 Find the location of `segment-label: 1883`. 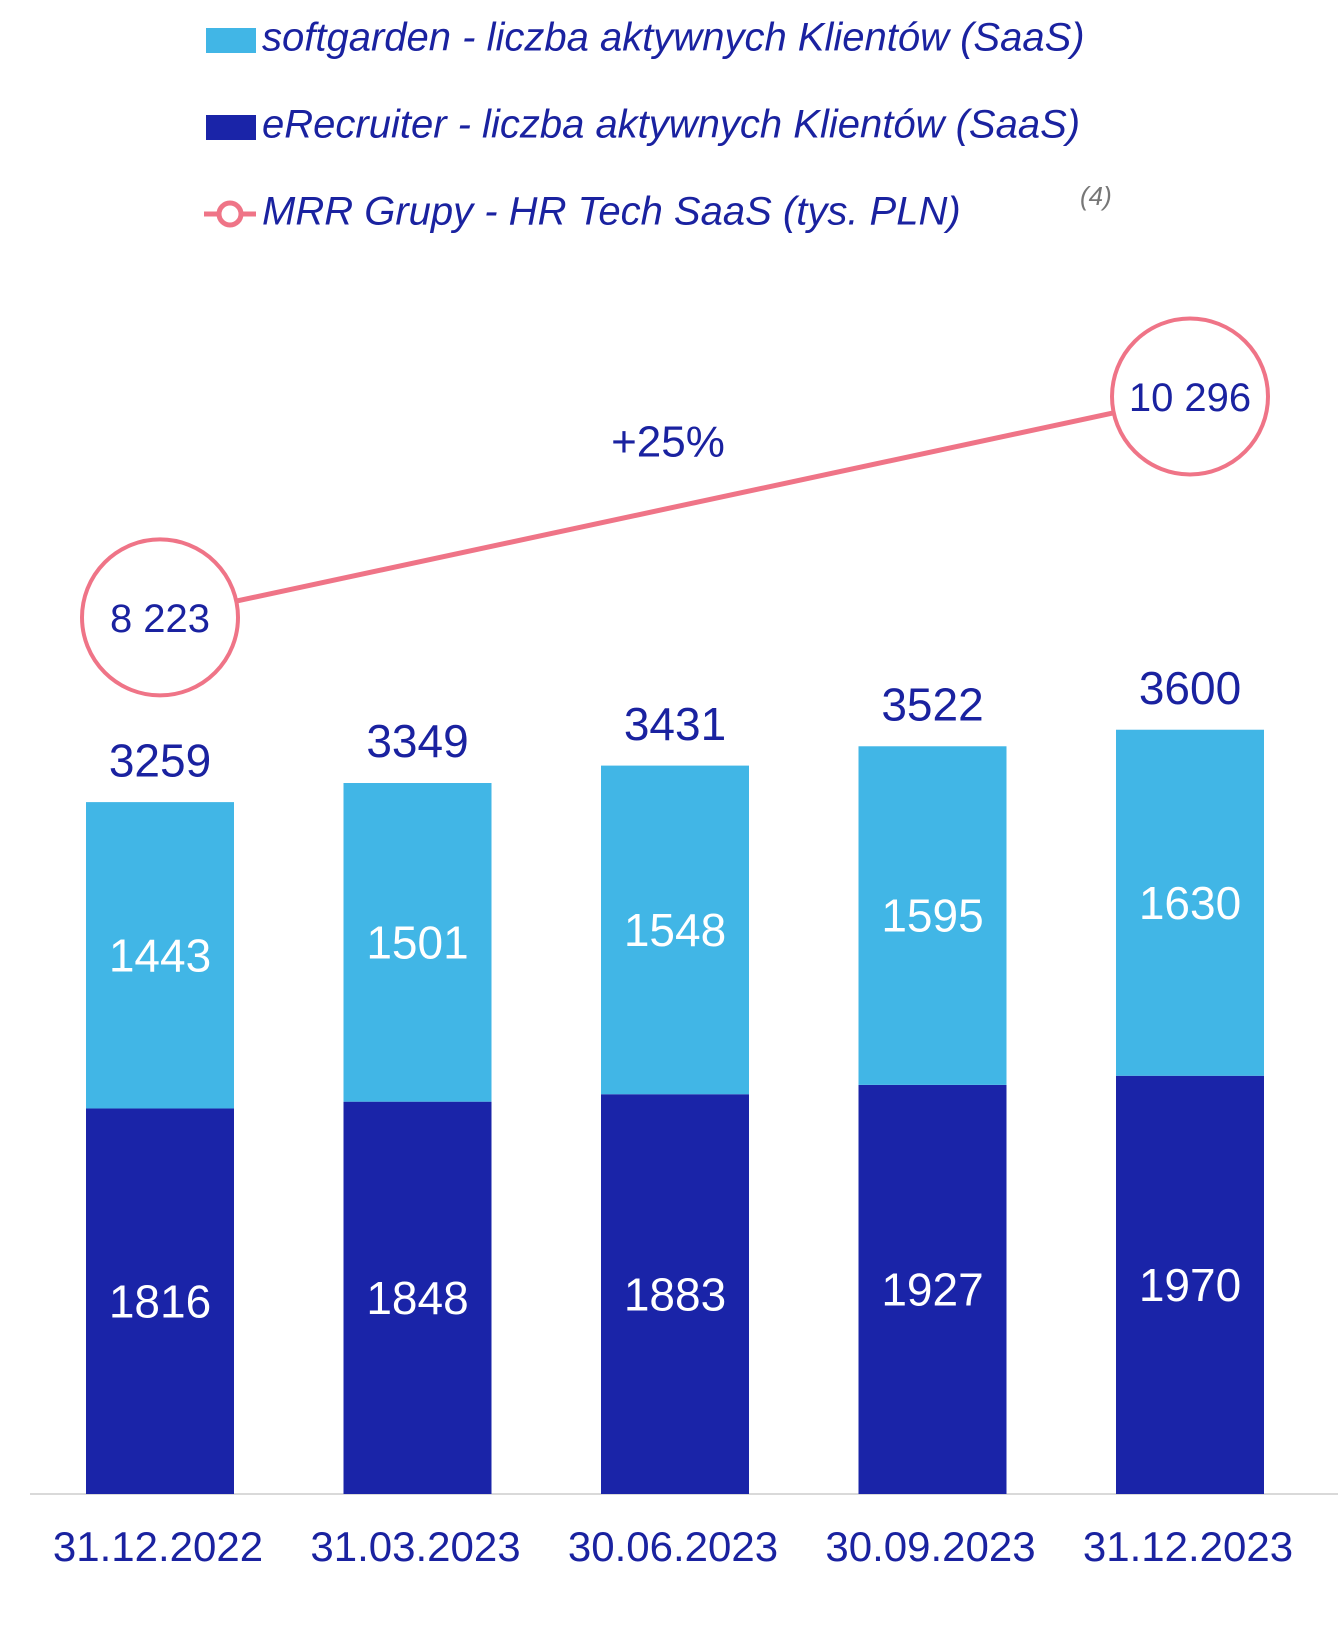

segment-label: 1883 is located at coordinates (675, 1294).